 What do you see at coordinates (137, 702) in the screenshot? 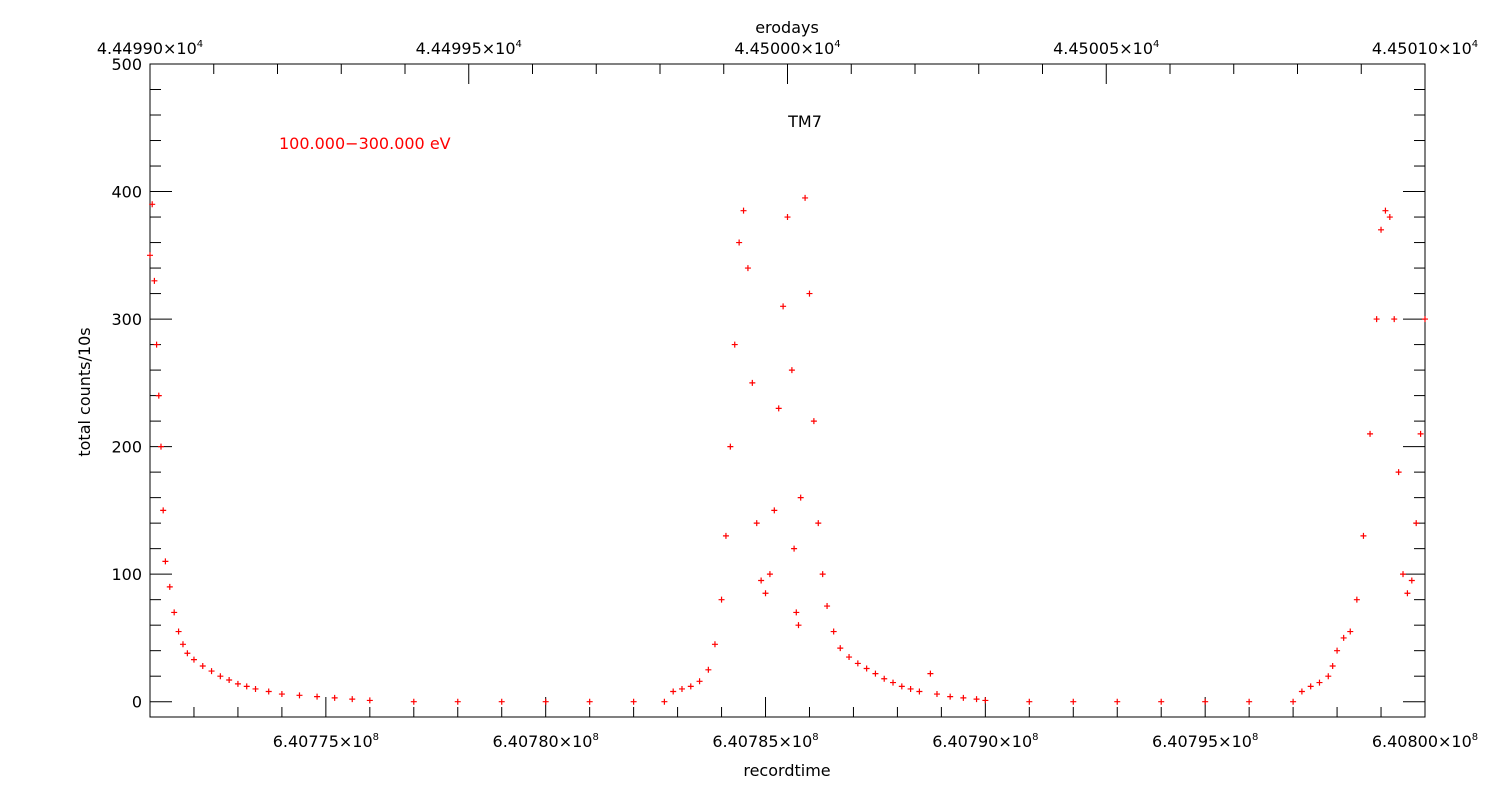
I see `y-tick-label: 0` at bounding box center [137, 702].